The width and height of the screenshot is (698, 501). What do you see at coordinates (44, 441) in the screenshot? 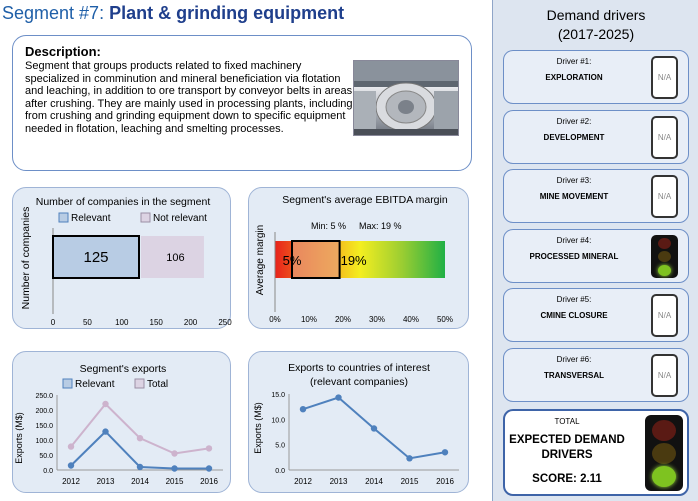
I see `exports-y-tick: 100.0` at bounding box center [44, 441].